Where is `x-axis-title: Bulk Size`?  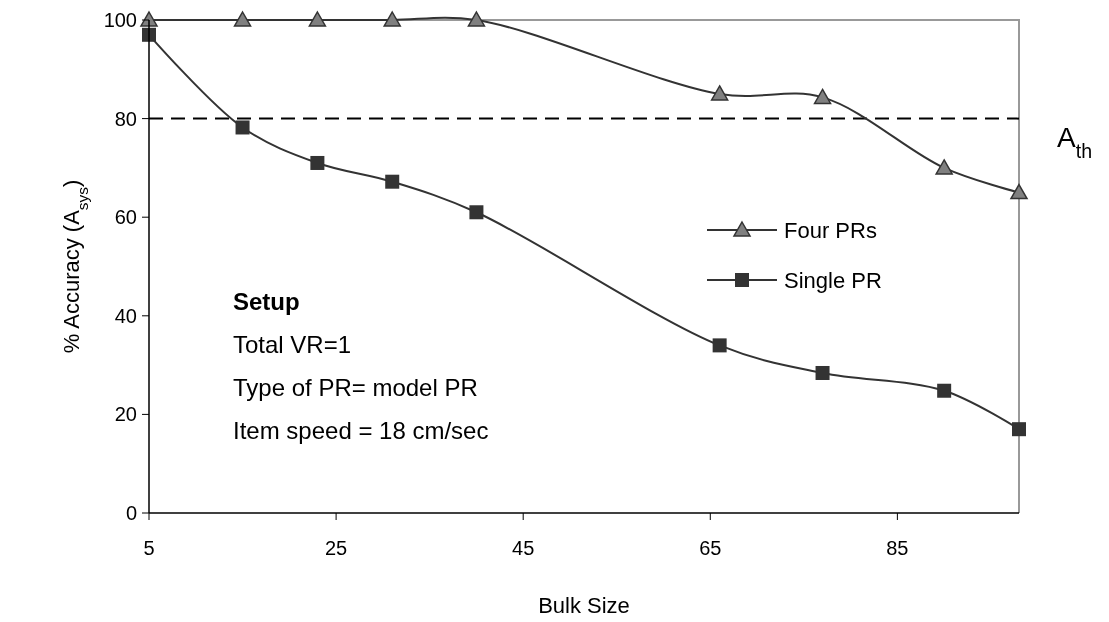 x-axis-title: Bulk Size is located at coordinates (584, 605).